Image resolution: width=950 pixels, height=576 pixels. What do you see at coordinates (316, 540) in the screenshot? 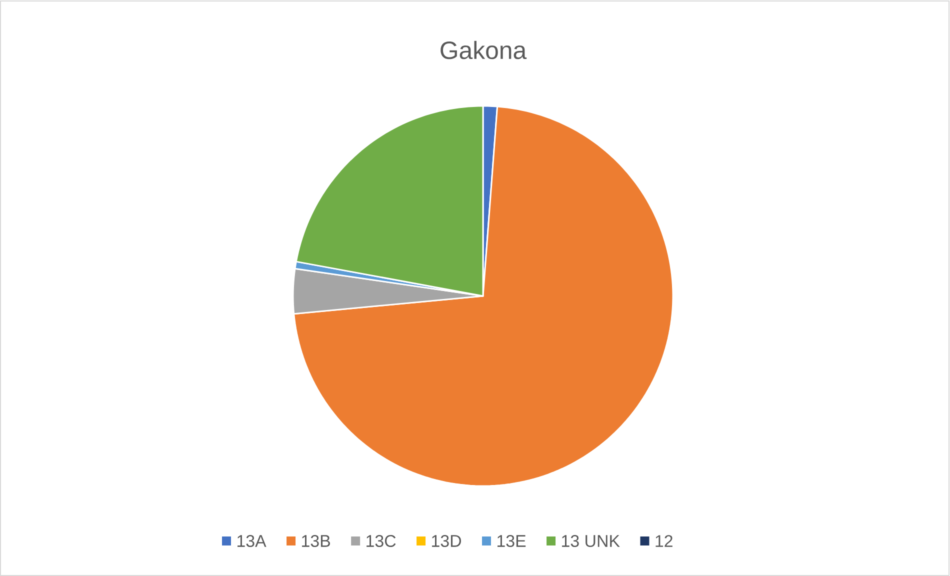
I see `legend-label: 13B` at bounding box center [316, 540].